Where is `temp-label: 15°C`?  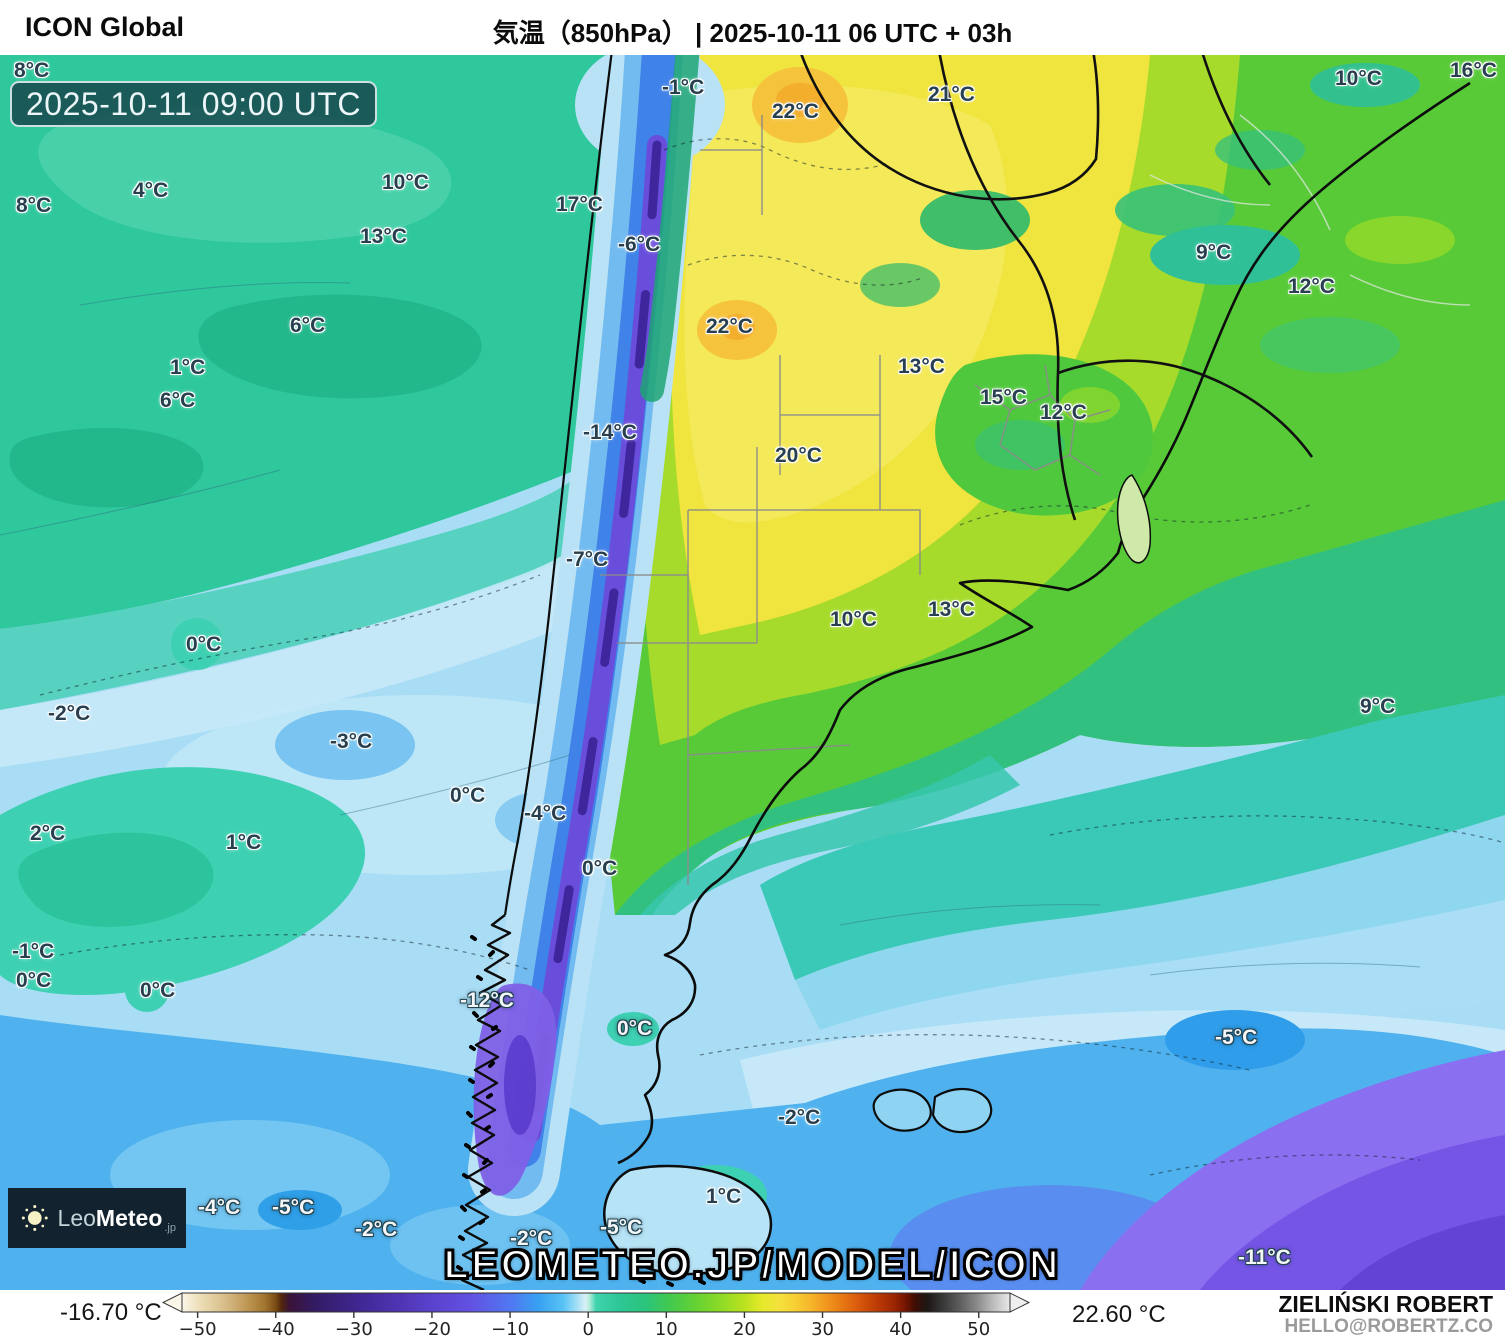
temp-label: 15°C is located at coordinates (1003, 397).